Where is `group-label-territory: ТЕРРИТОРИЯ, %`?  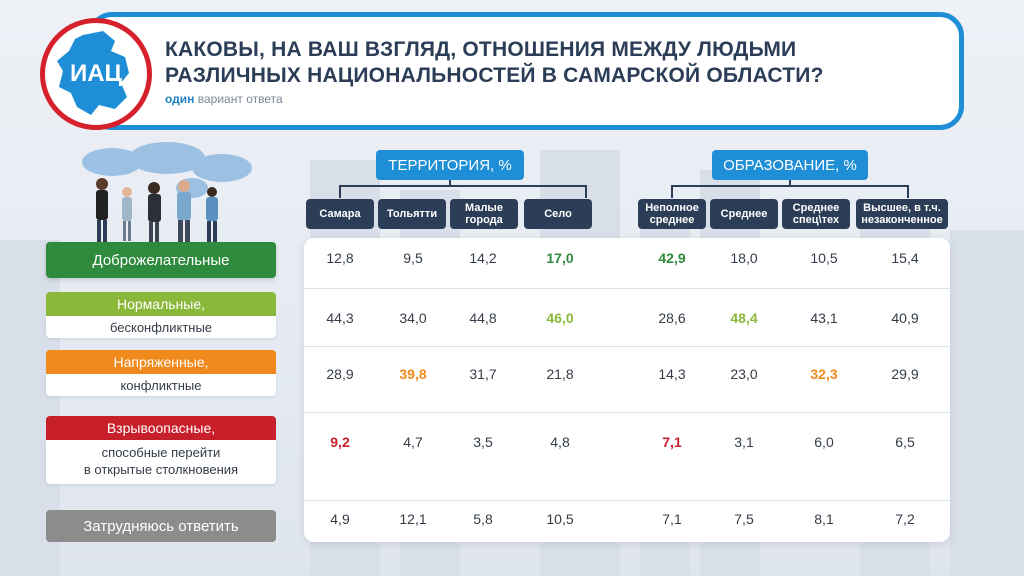
group-label-territory: ТЕРРИТОРИЯ, % is located at coordinates (450, 165).